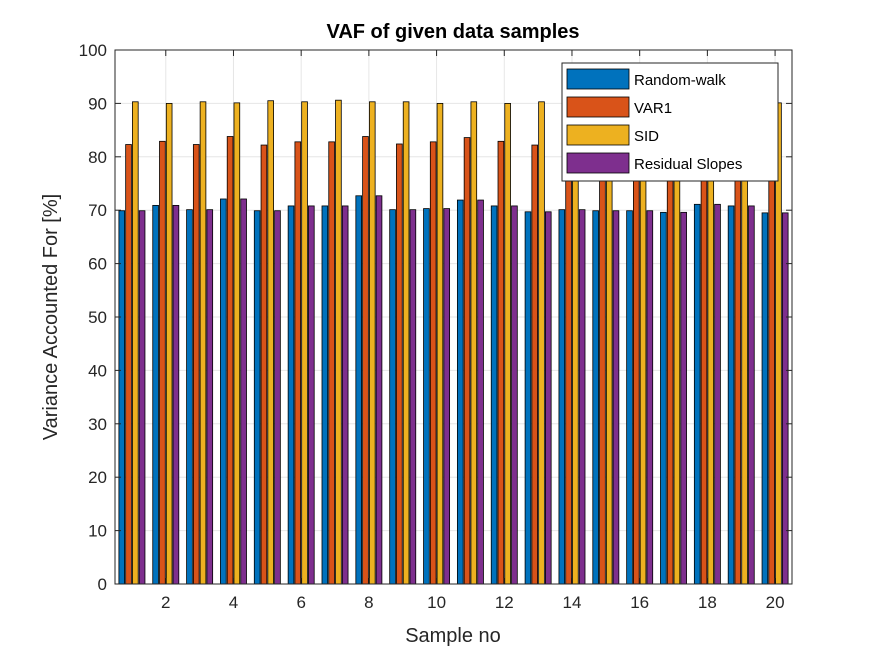  What do you see at coordinates (452, 32) in the screenshot?
I see `chart-title: VAF of given data samples` at bounding box center [452, 32].